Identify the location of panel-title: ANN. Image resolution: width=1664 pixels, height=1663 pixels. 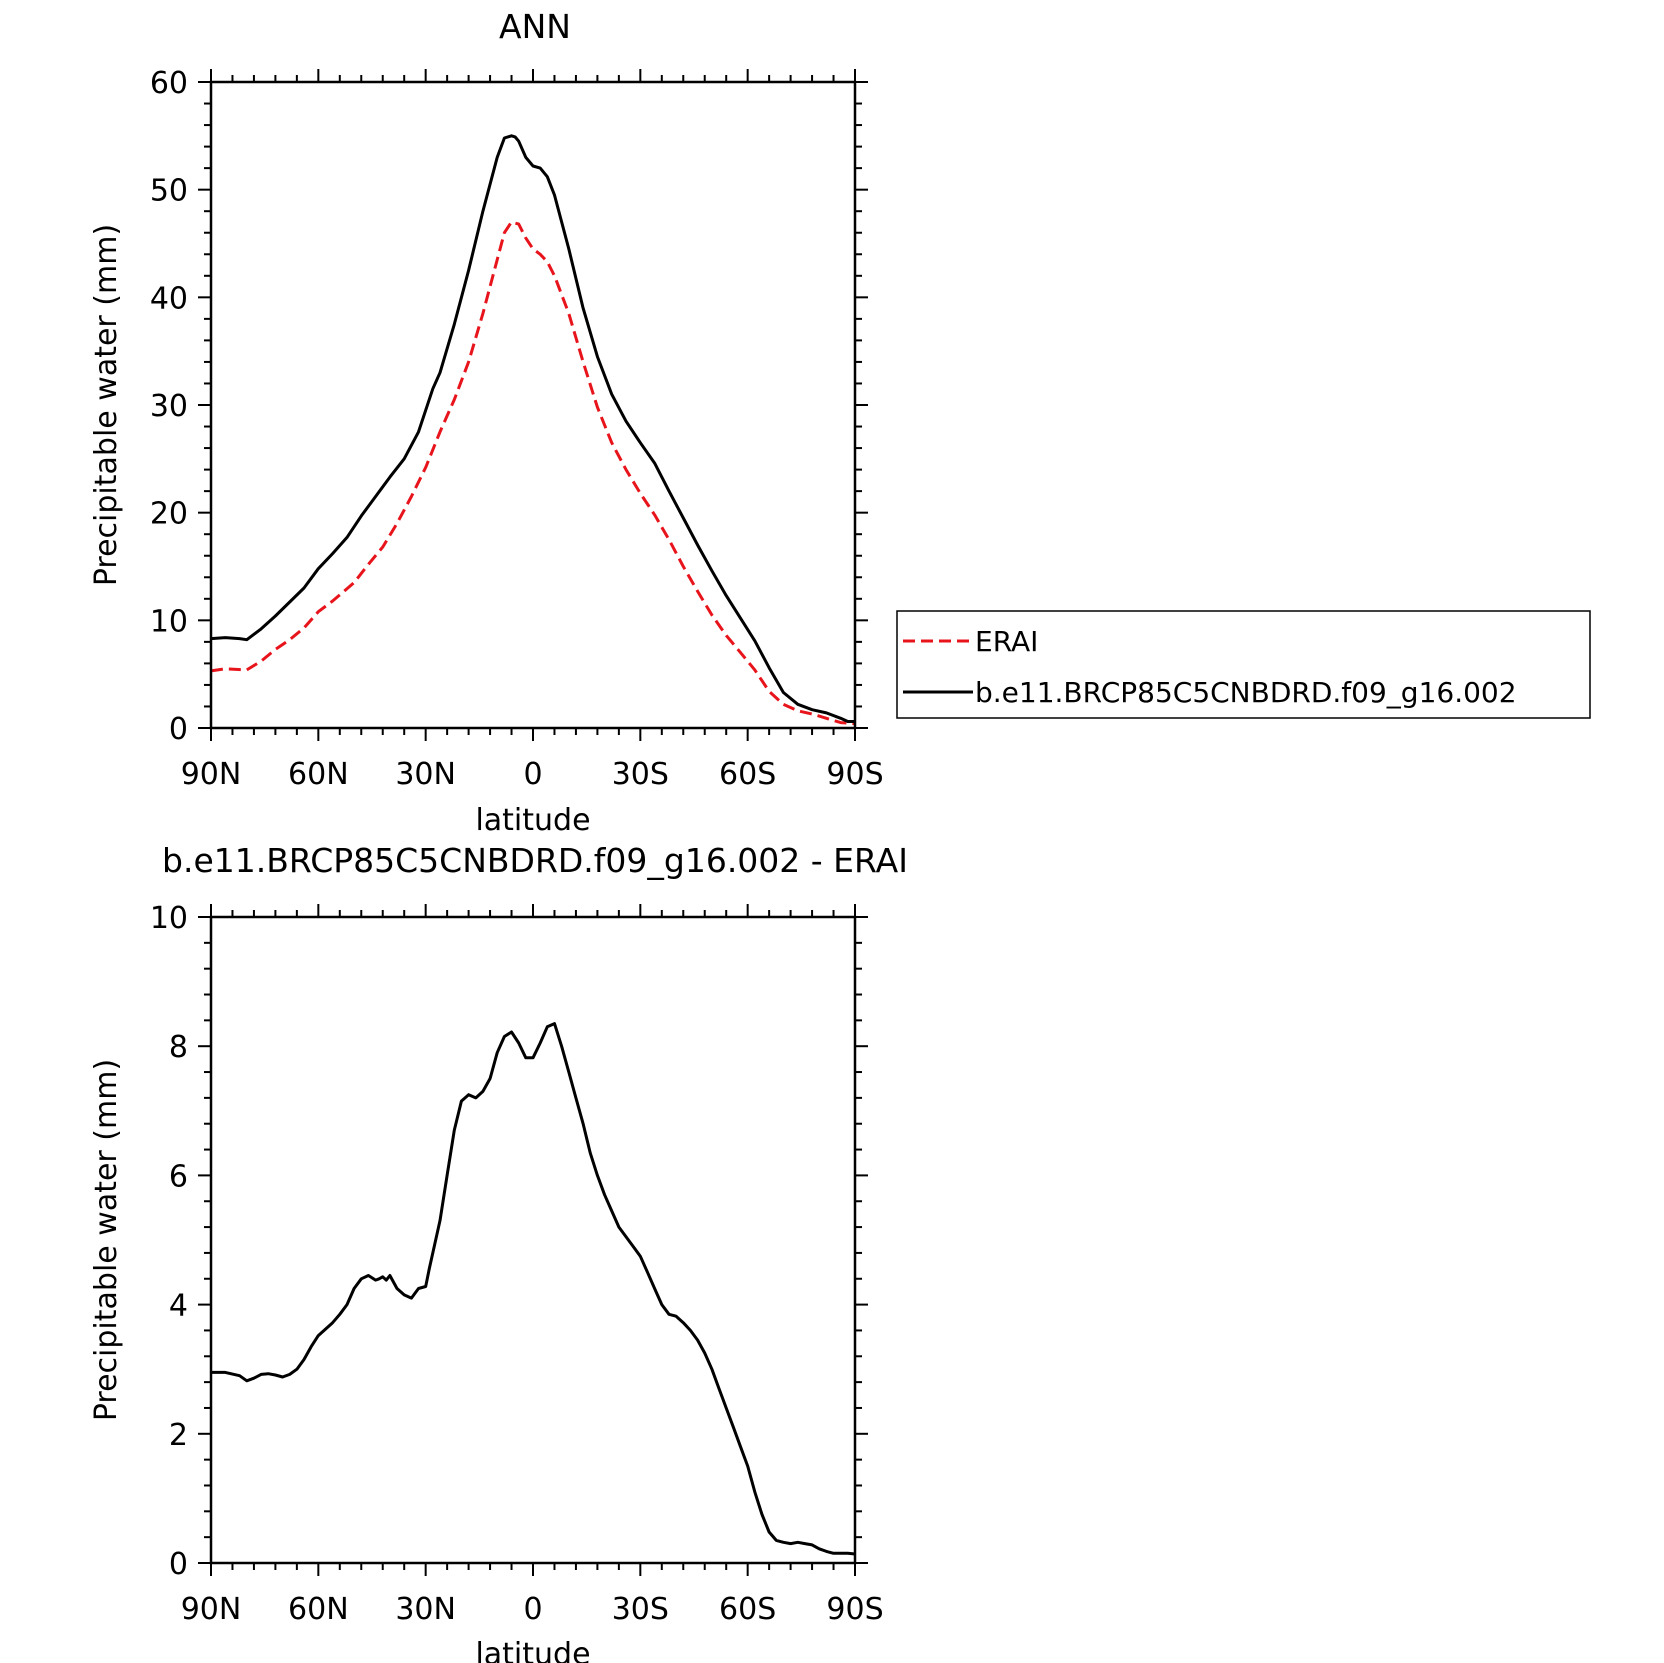
(535, 26).